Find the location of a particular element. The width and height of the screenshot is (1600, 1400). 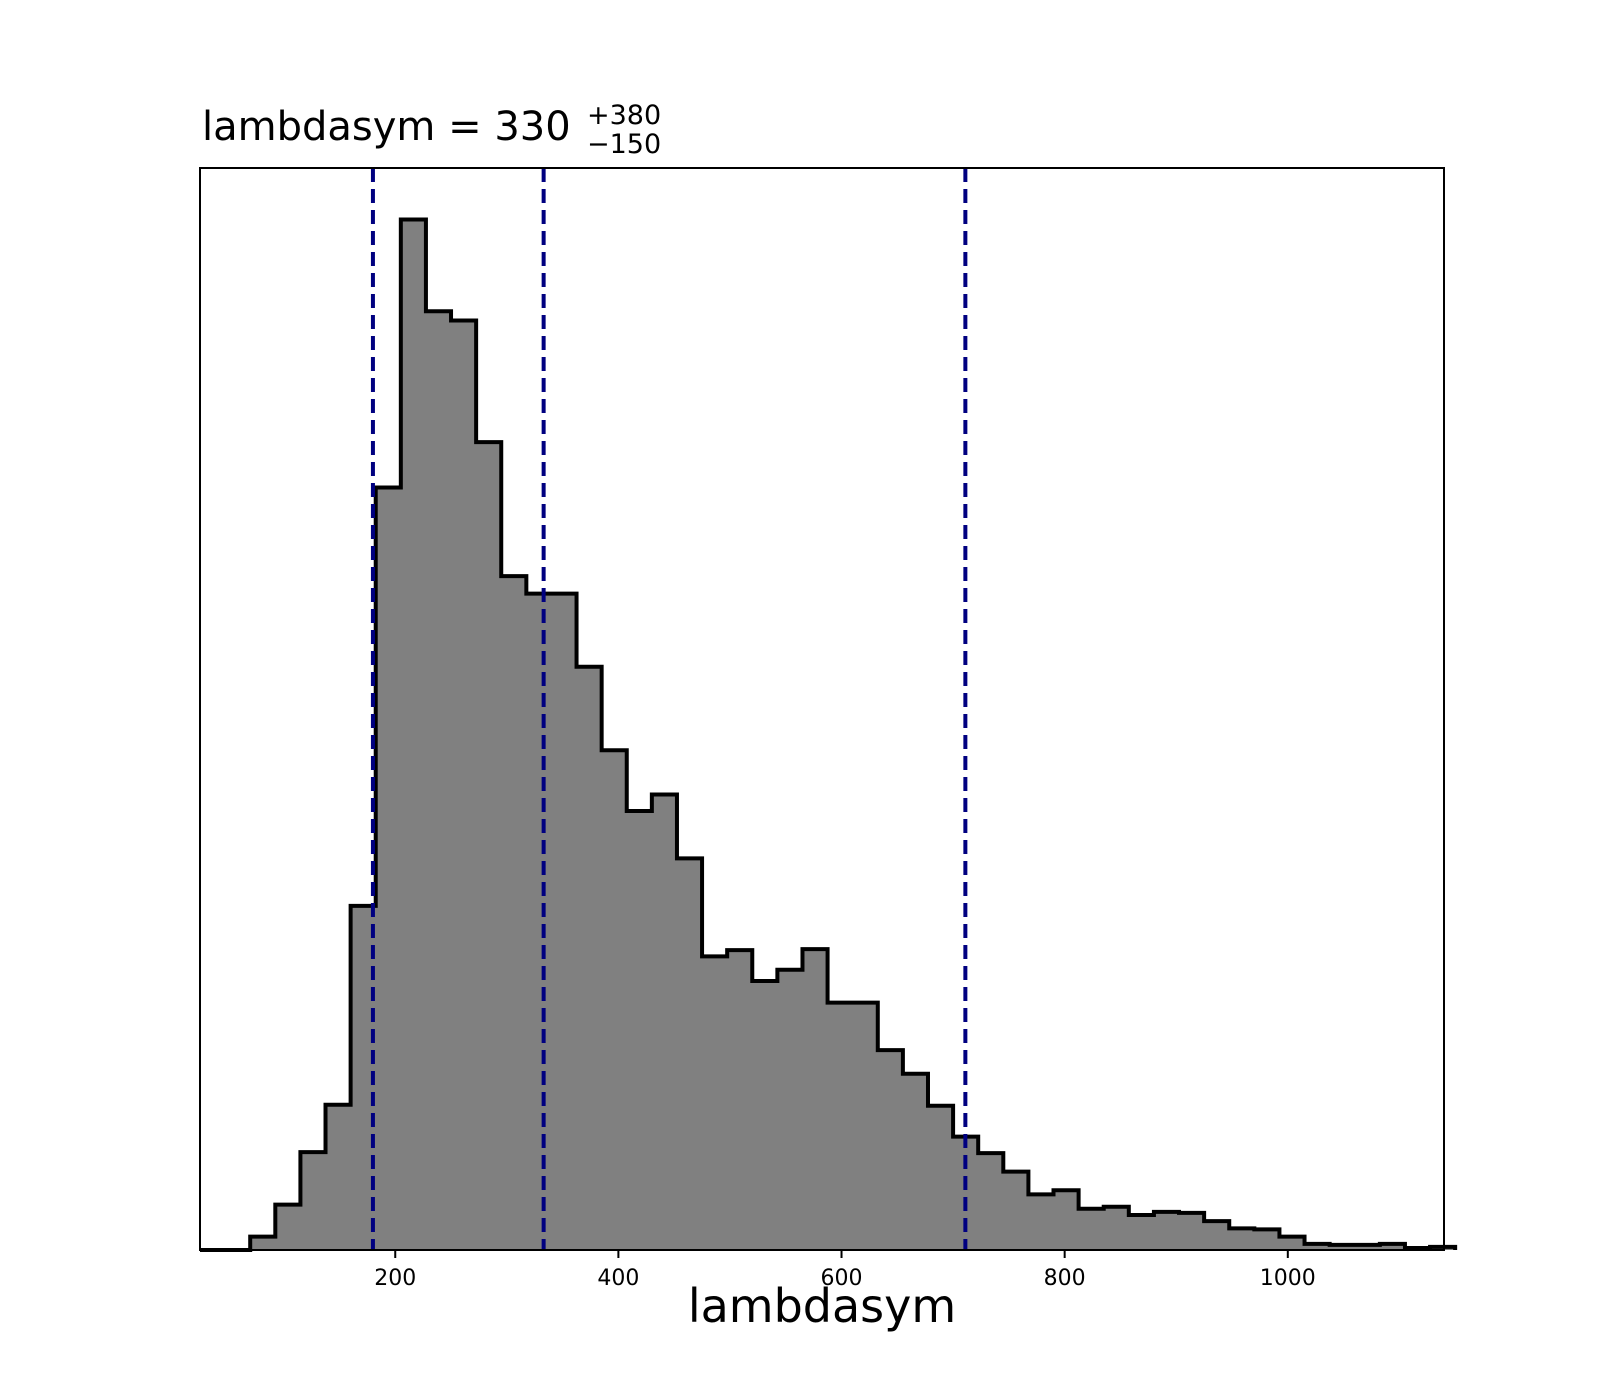

x-tick-label-800: 800 is located at coordinates (1065, 1278).